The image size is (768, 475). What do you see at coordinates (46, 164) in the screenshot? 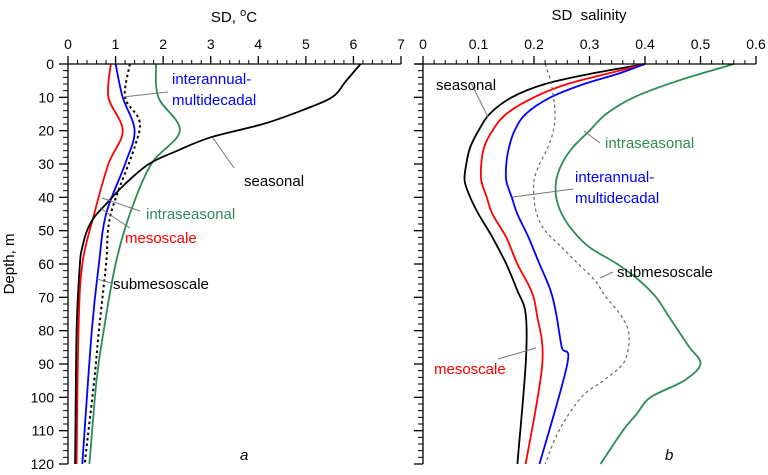
I see `y-tick-label: 30` at bounding box center [46, 164].